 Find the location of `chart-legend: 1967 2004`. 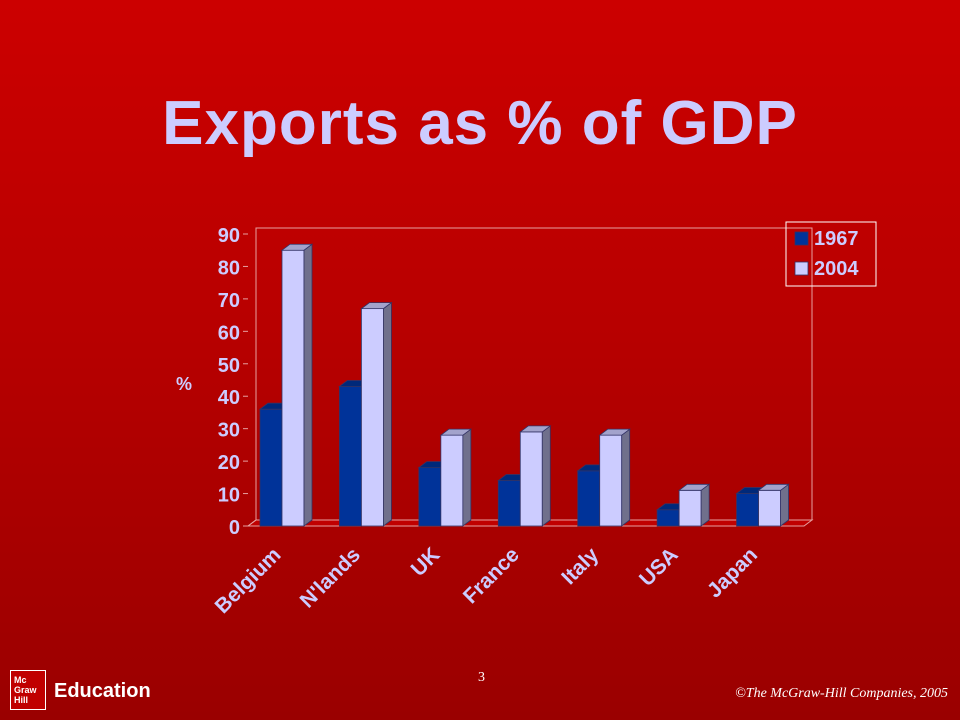

chart-legend: 1967 2004 is located at coordinates (831, 254).